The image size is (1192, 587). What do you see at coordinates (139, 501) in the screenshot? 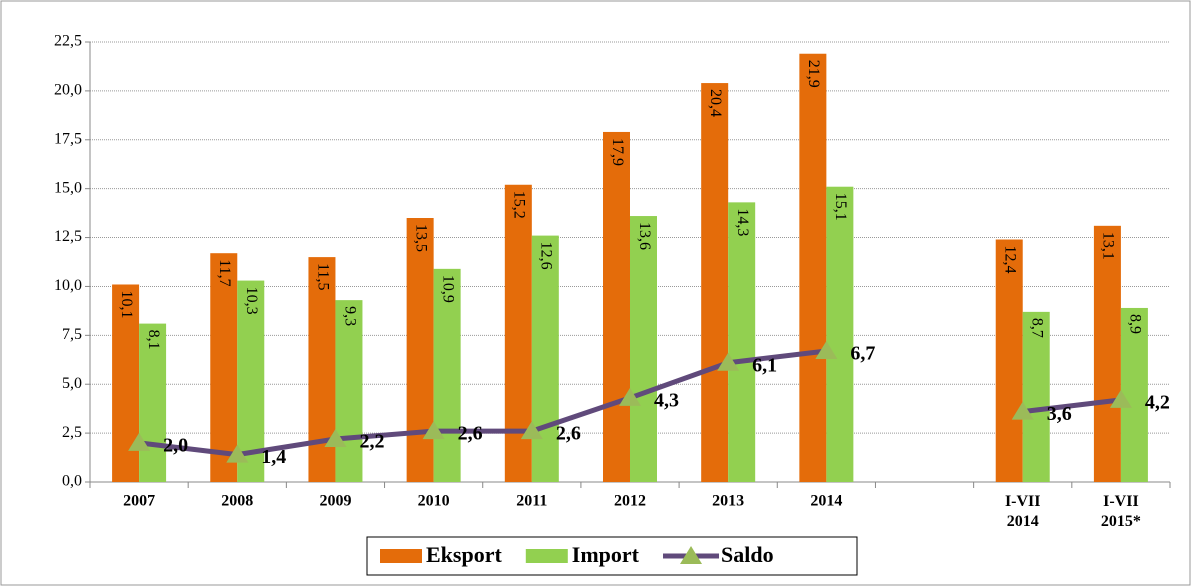
I see `x-tick-label: 2007` at bounding box center [139, 501].